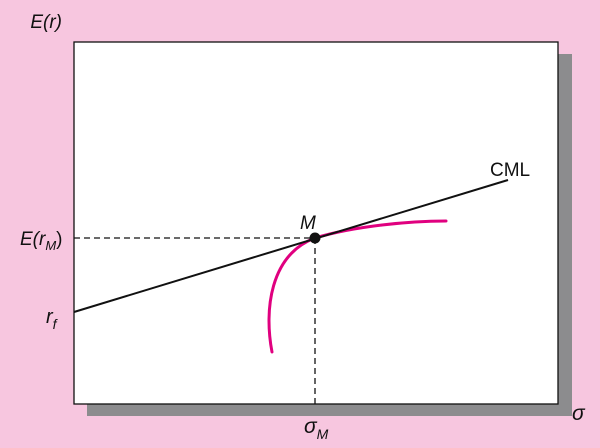  Describe the element at coordinates (308, 223) in the screenshot. I see `market-point-label: M` at that location.